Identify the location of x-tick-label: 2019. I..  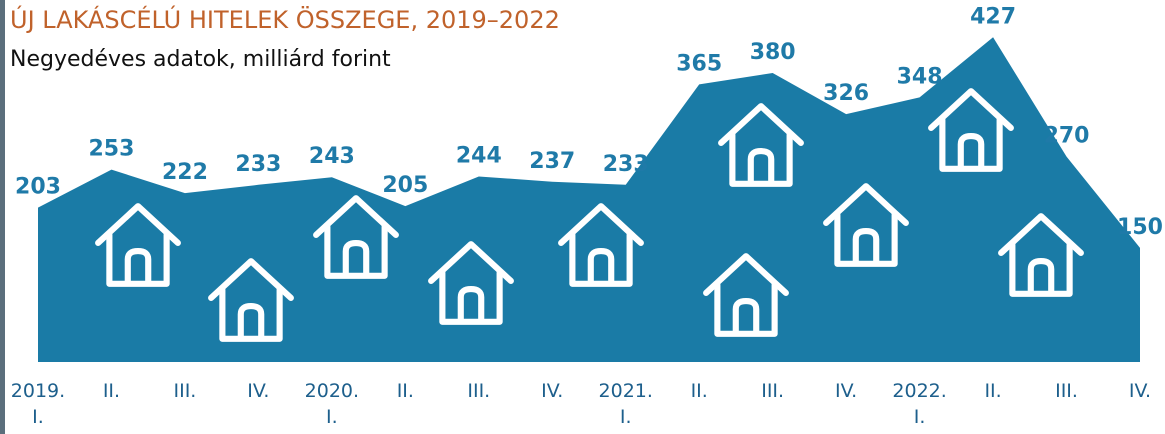
(38, 404).